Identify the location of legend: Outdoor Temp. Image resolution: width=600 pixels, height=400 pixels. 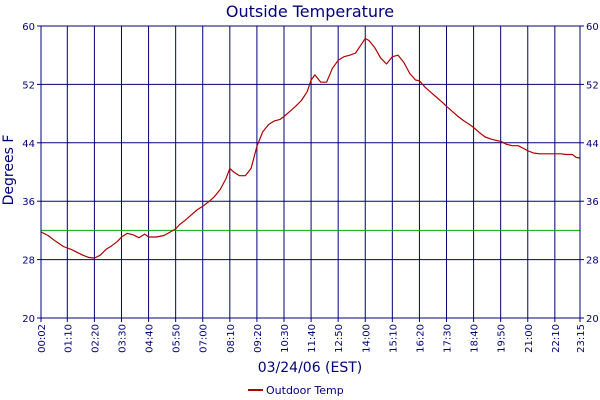
(296, 390).